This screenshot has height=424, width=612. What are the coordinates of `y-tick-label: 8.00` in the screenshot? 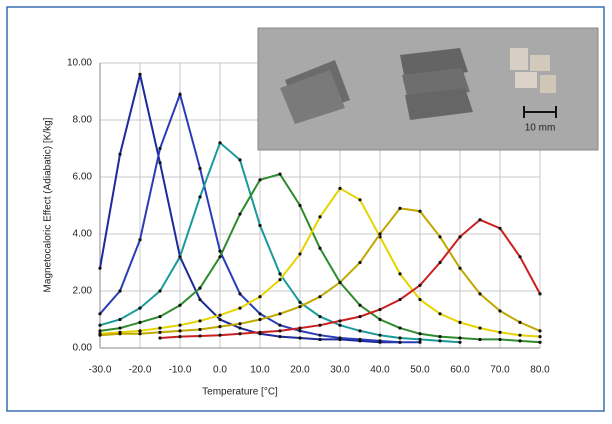 It's located at (83, 120).